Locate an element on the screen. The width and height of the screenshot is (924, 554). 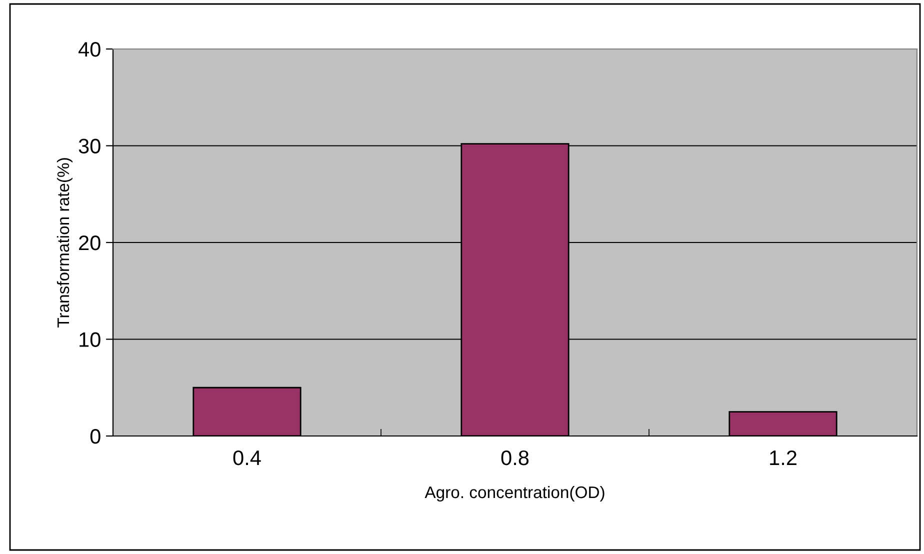
y-tick-label: 0 is located at coordinates (95, 436).